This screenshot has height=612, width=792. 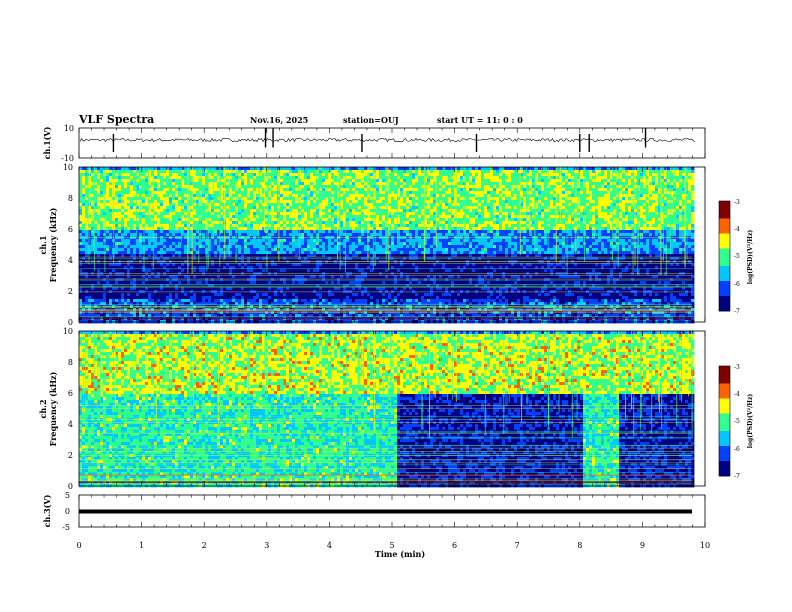 I want to click on ch2-colorbar-gradient, so click(x=724, y=421).